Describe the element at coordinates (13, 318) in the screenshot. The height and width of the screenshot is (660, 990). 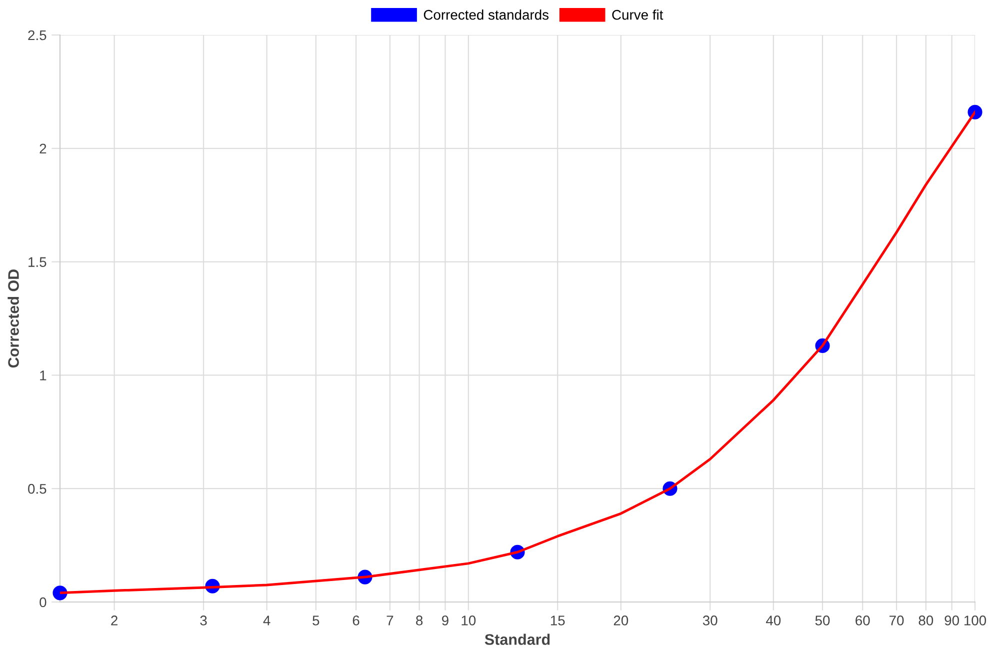
I see `y-axis-title: Corrected OD` at that location.